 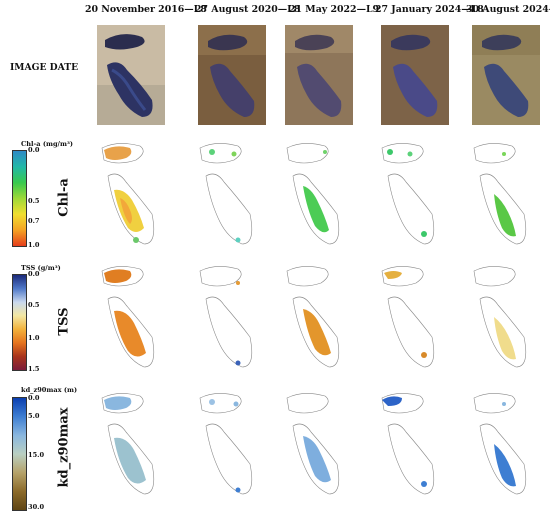 What do you see at coordinates (34, 338) in the screenshot?
I see `tss-tick-2: 1.0` at bounding box center [34, 338].